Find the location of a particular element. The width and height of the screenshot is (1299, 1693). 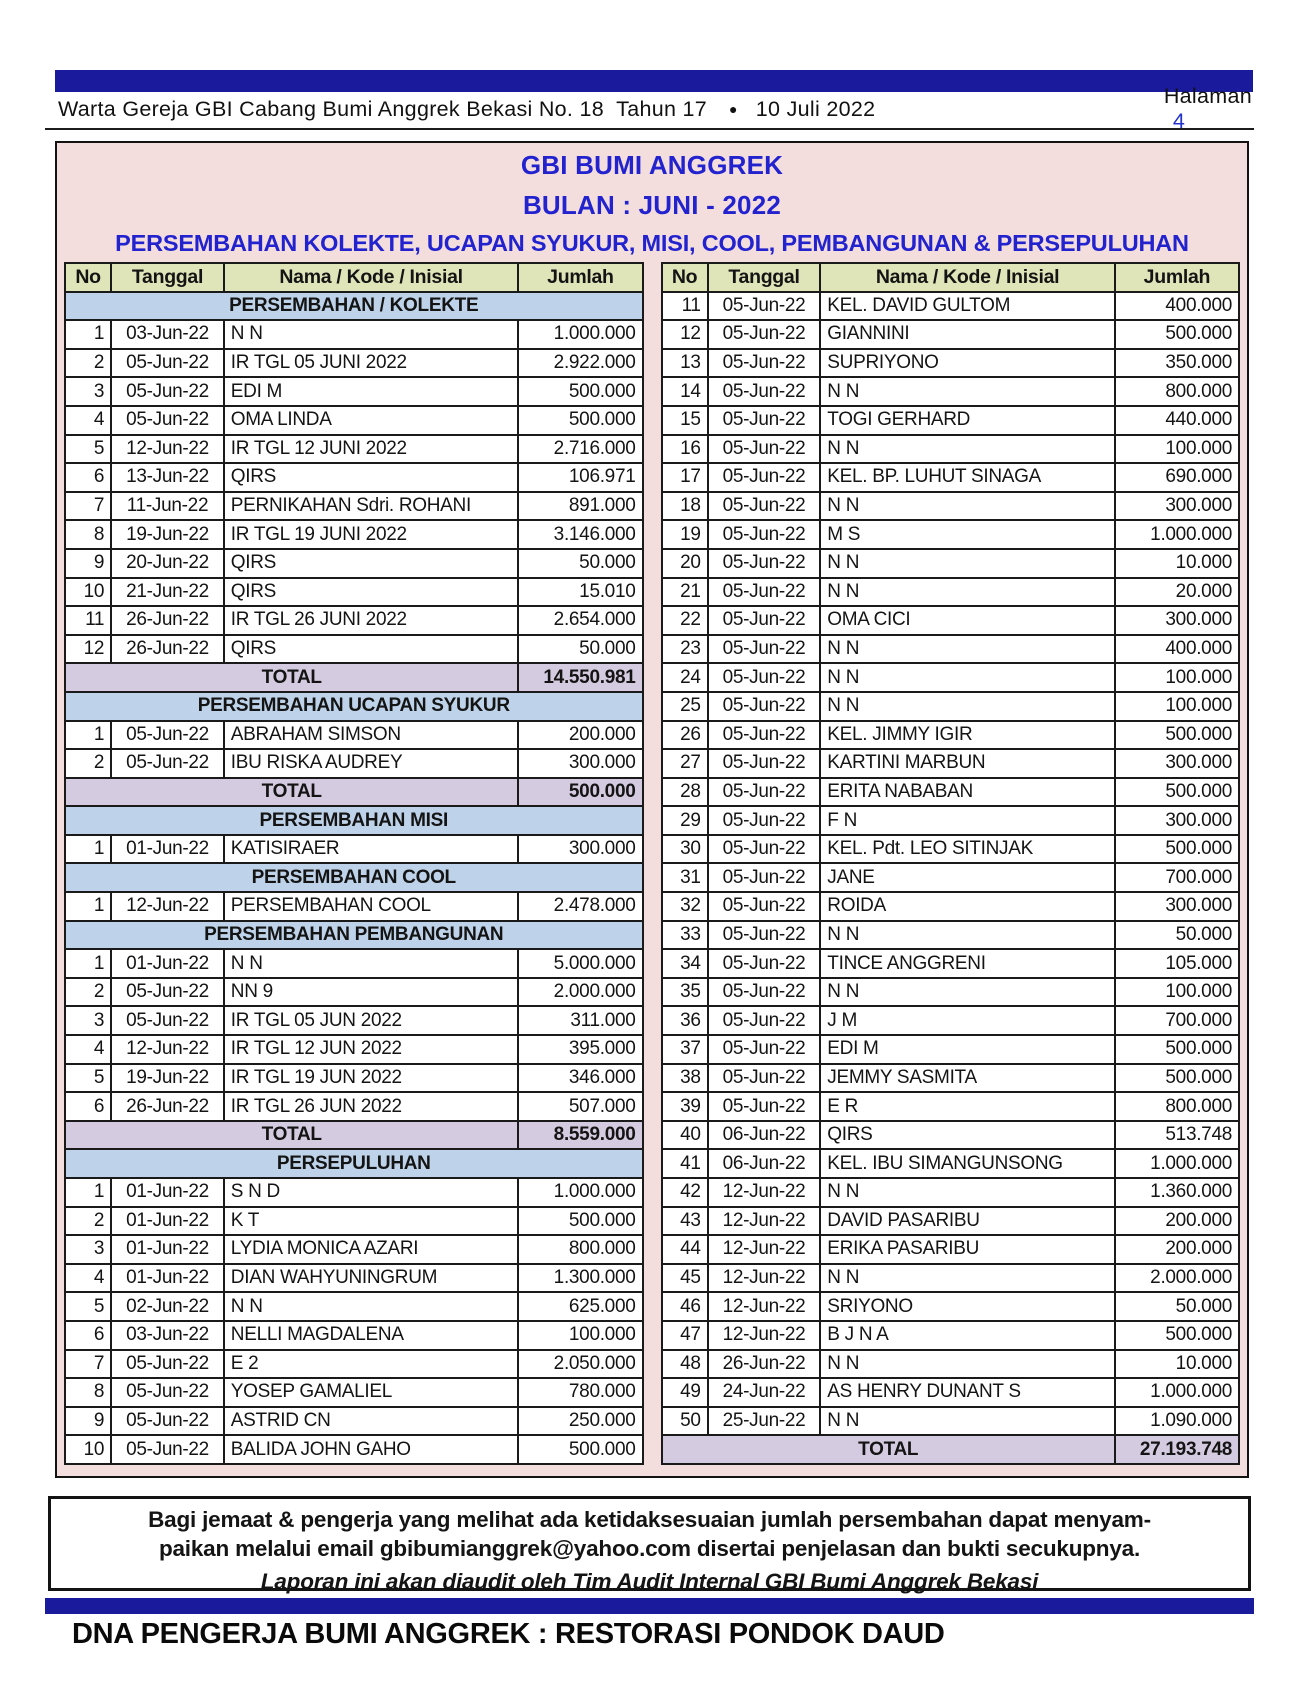

cell-amount: 800.000 is located at coordinates (1177, 391).